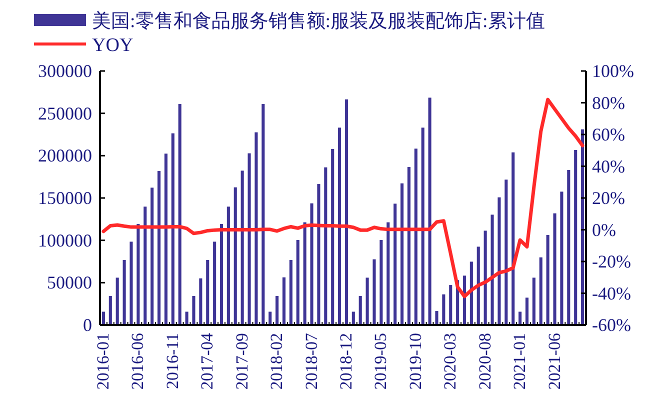  Describe the element at coordinates (138, 361) in the screenshot. I see `x-tick-label: 2016-06` at that location.